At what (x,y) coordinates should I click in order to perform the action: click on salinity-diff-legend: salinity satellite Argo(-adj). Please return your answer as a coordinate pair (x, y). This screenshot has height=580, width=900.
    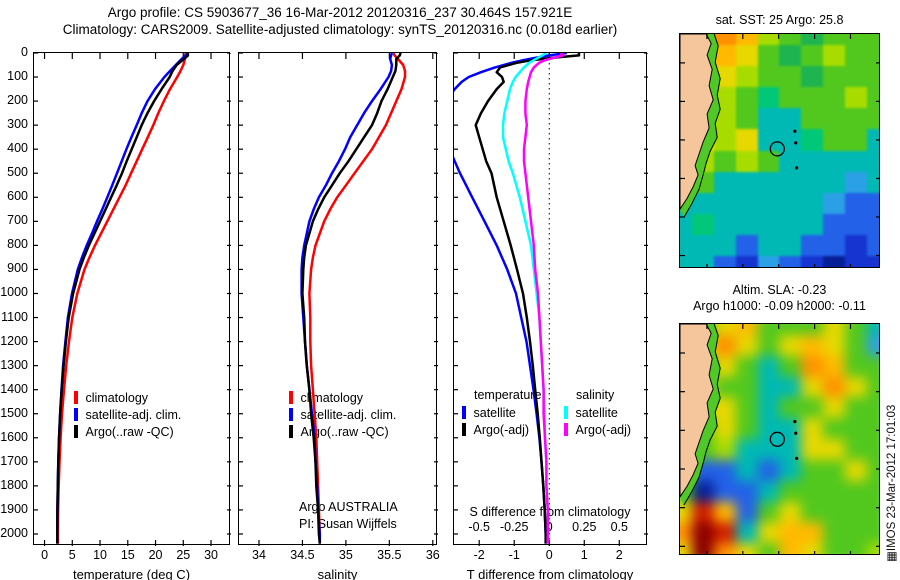
    Looking at the image, I should click on (597, 412).